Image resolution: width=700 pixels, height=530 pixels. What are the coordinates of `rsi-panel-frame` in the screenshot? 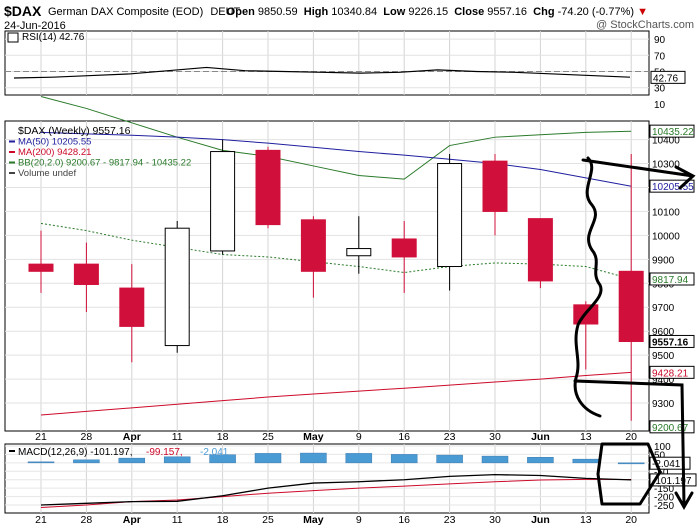 It's located at (327, 63).